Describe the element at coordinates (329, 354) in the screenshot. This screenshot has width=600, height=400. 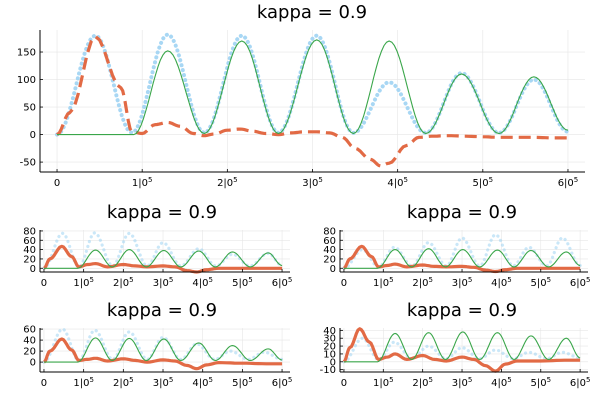
I see `y-tick-label: 10` at that location.